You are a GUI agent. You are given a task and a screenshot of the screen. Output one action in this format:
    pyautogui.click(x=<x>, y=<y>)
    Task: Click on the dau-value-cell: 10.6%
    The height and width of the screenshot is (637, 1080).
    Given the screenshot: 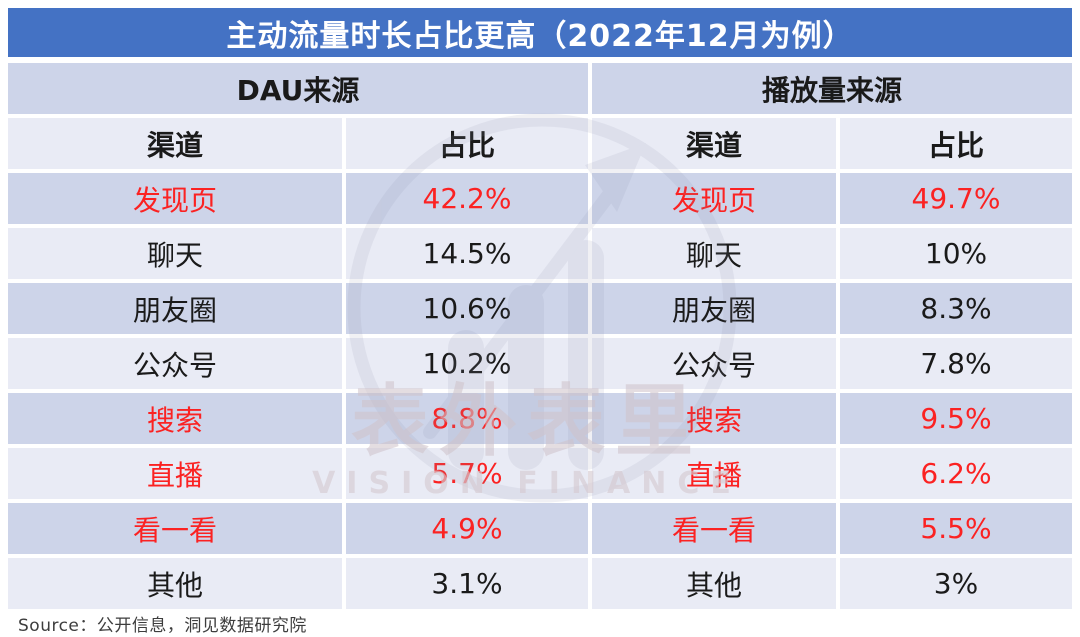 What is the action you would take?
    pyautogui.click(x=467, y=308)
    